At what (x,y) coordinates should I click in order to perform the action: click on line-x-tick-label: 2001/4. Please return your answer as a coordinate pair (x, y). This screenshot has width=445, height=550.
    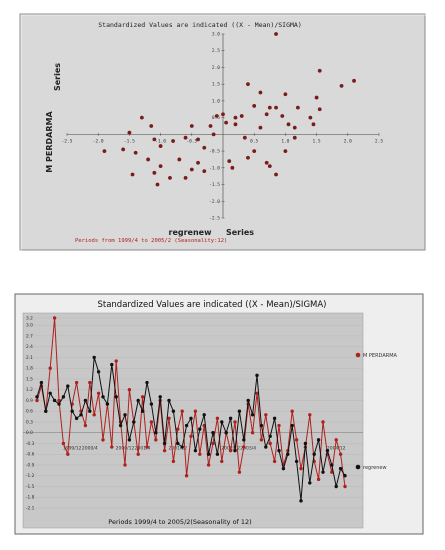
    Looking at the image, I should click on (143, 449).